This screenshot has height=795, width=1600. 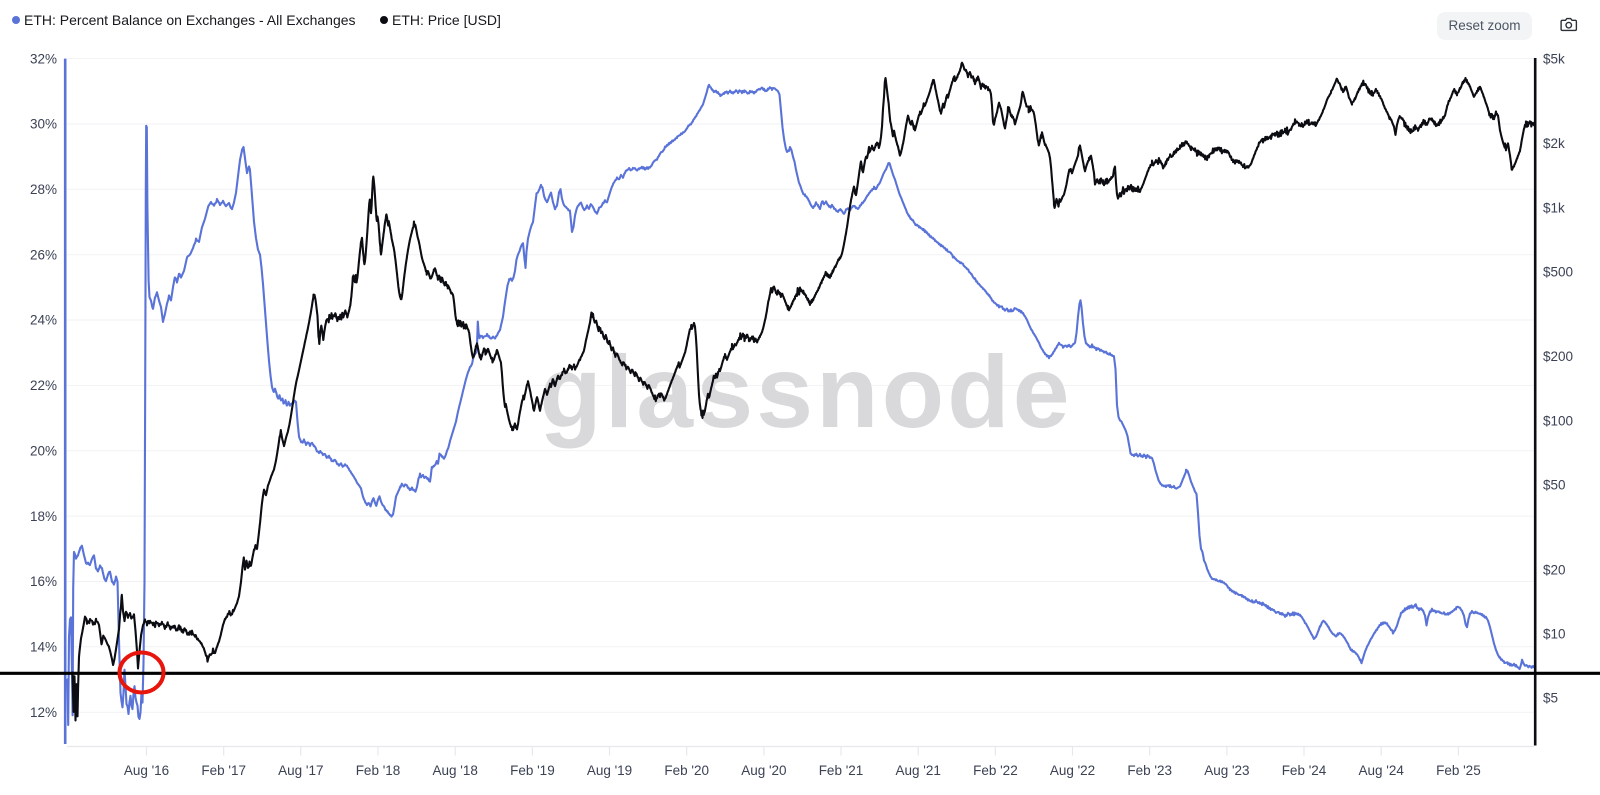 I want to click on svg-text: Aug '19, so click(x=609, y=770).